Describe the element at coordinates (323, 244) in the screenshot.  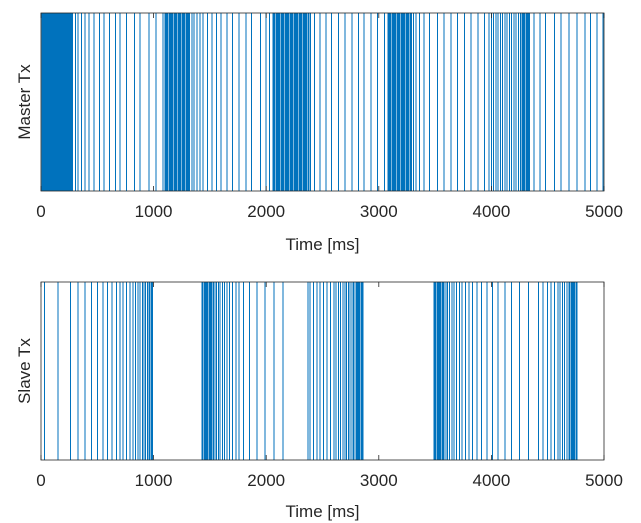
I see `master-tx-x-axis-label: Time [ms]` at that location.